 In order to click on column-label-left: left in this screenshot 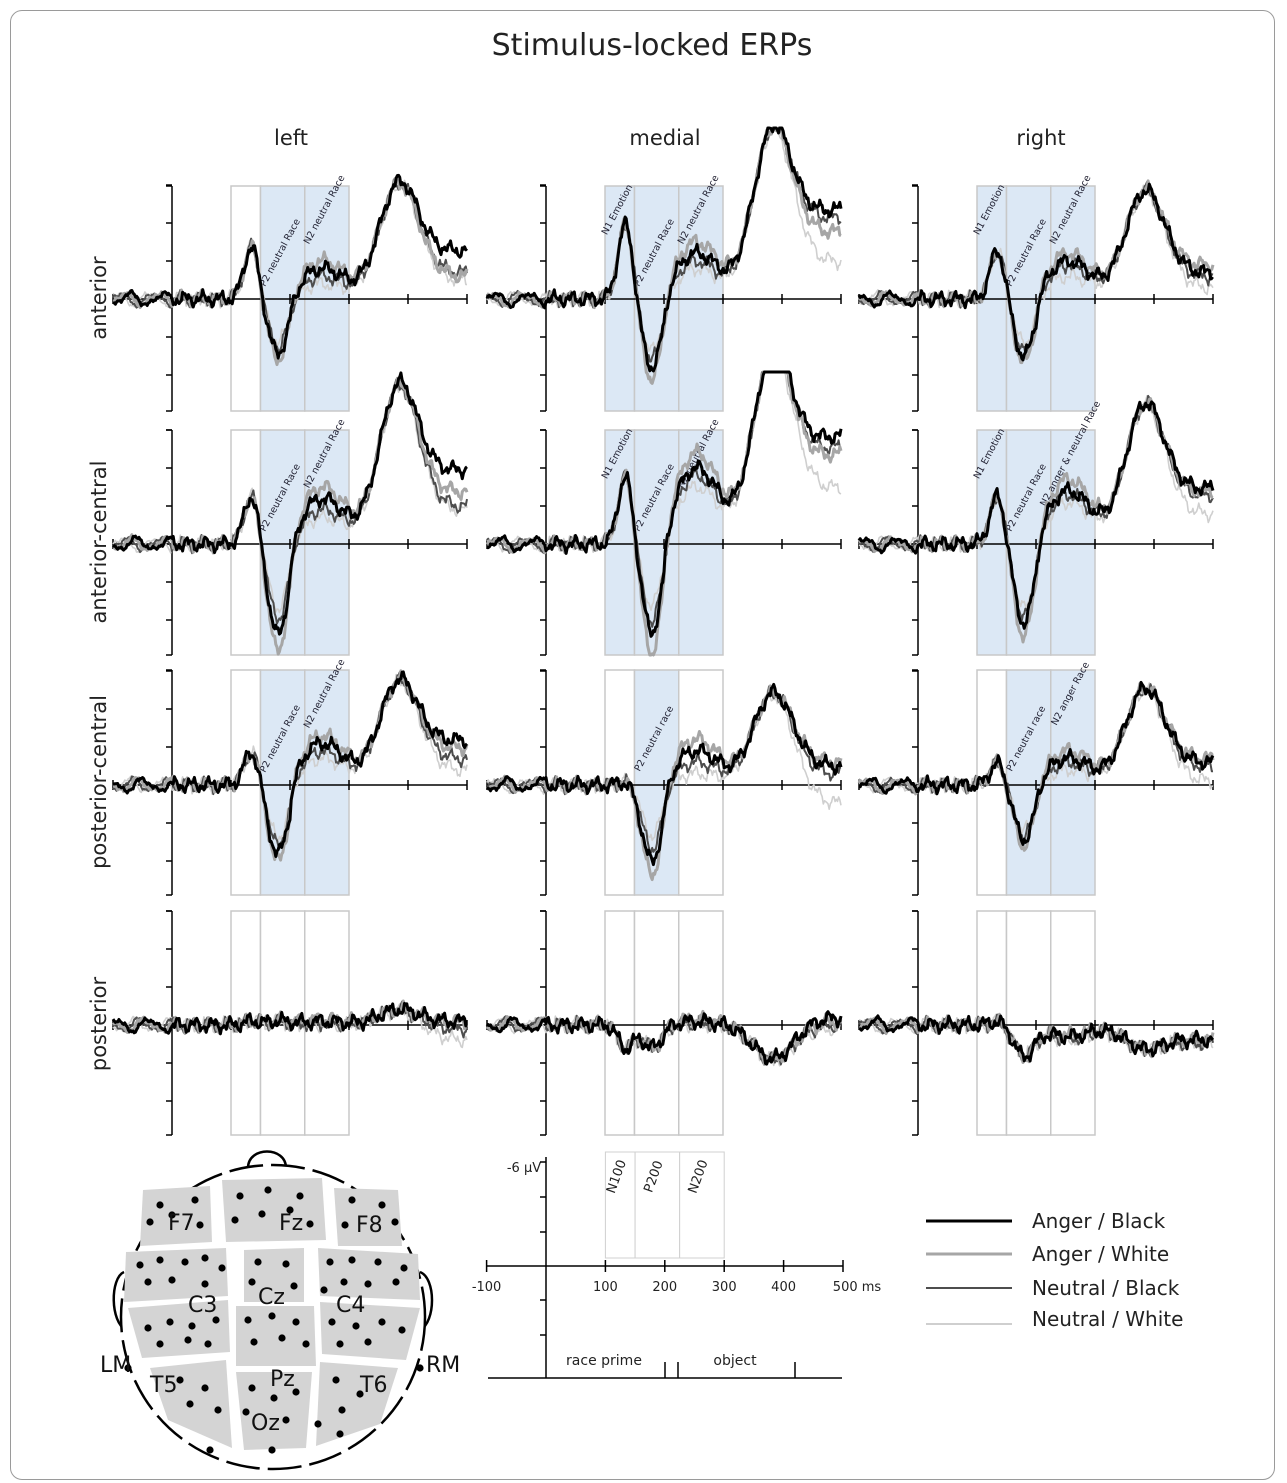, I will do `click(291, 138)`.